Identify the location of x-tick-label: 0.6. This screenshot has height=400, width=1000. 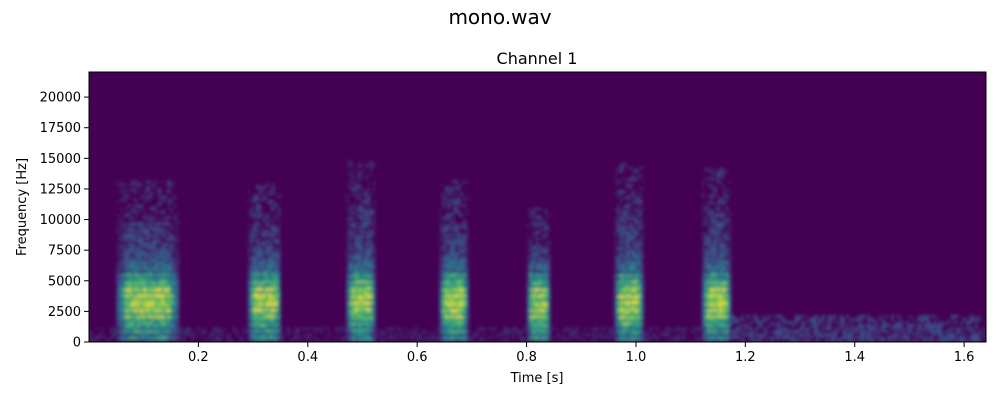
(417, 357).